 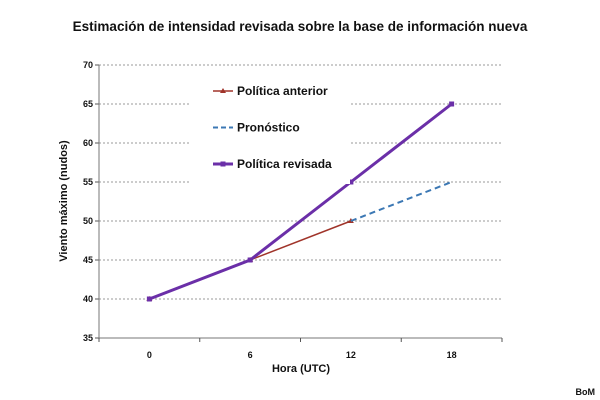 I want to click on y-tick-label: 40, so click(x=88, y=299).